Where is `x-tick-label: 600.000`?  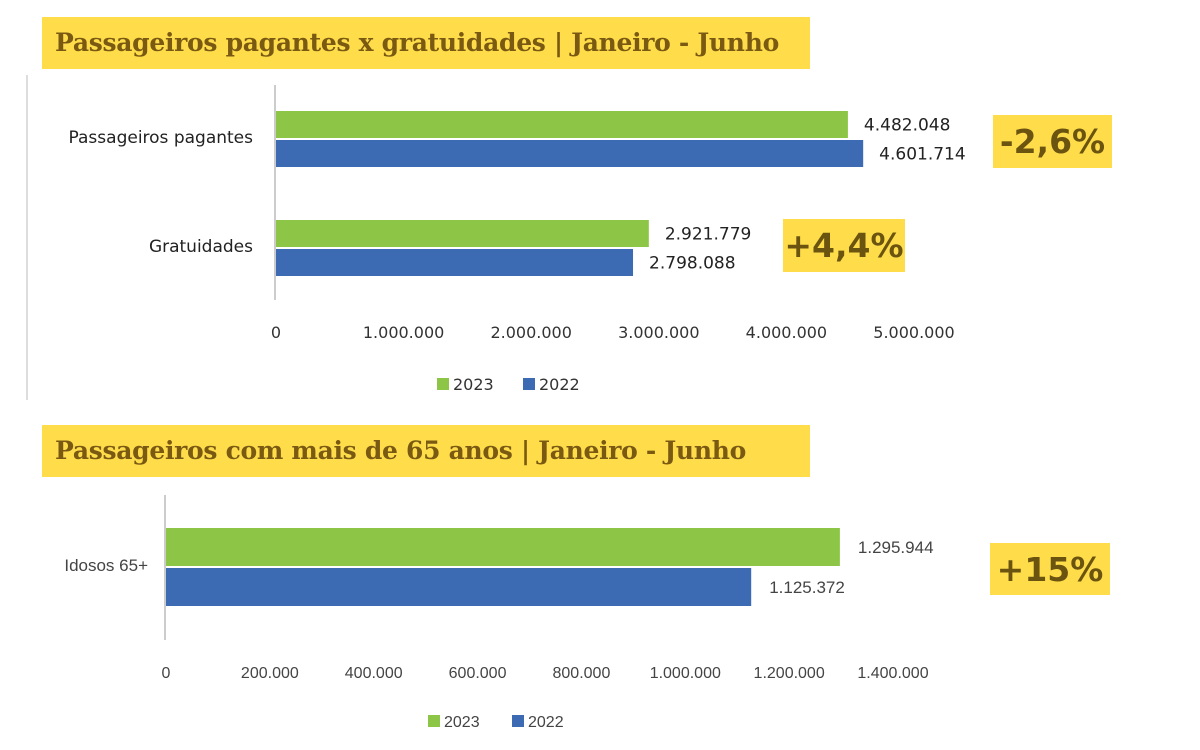
x-tick-label: 600.000 is located at coordinates (478, 673).